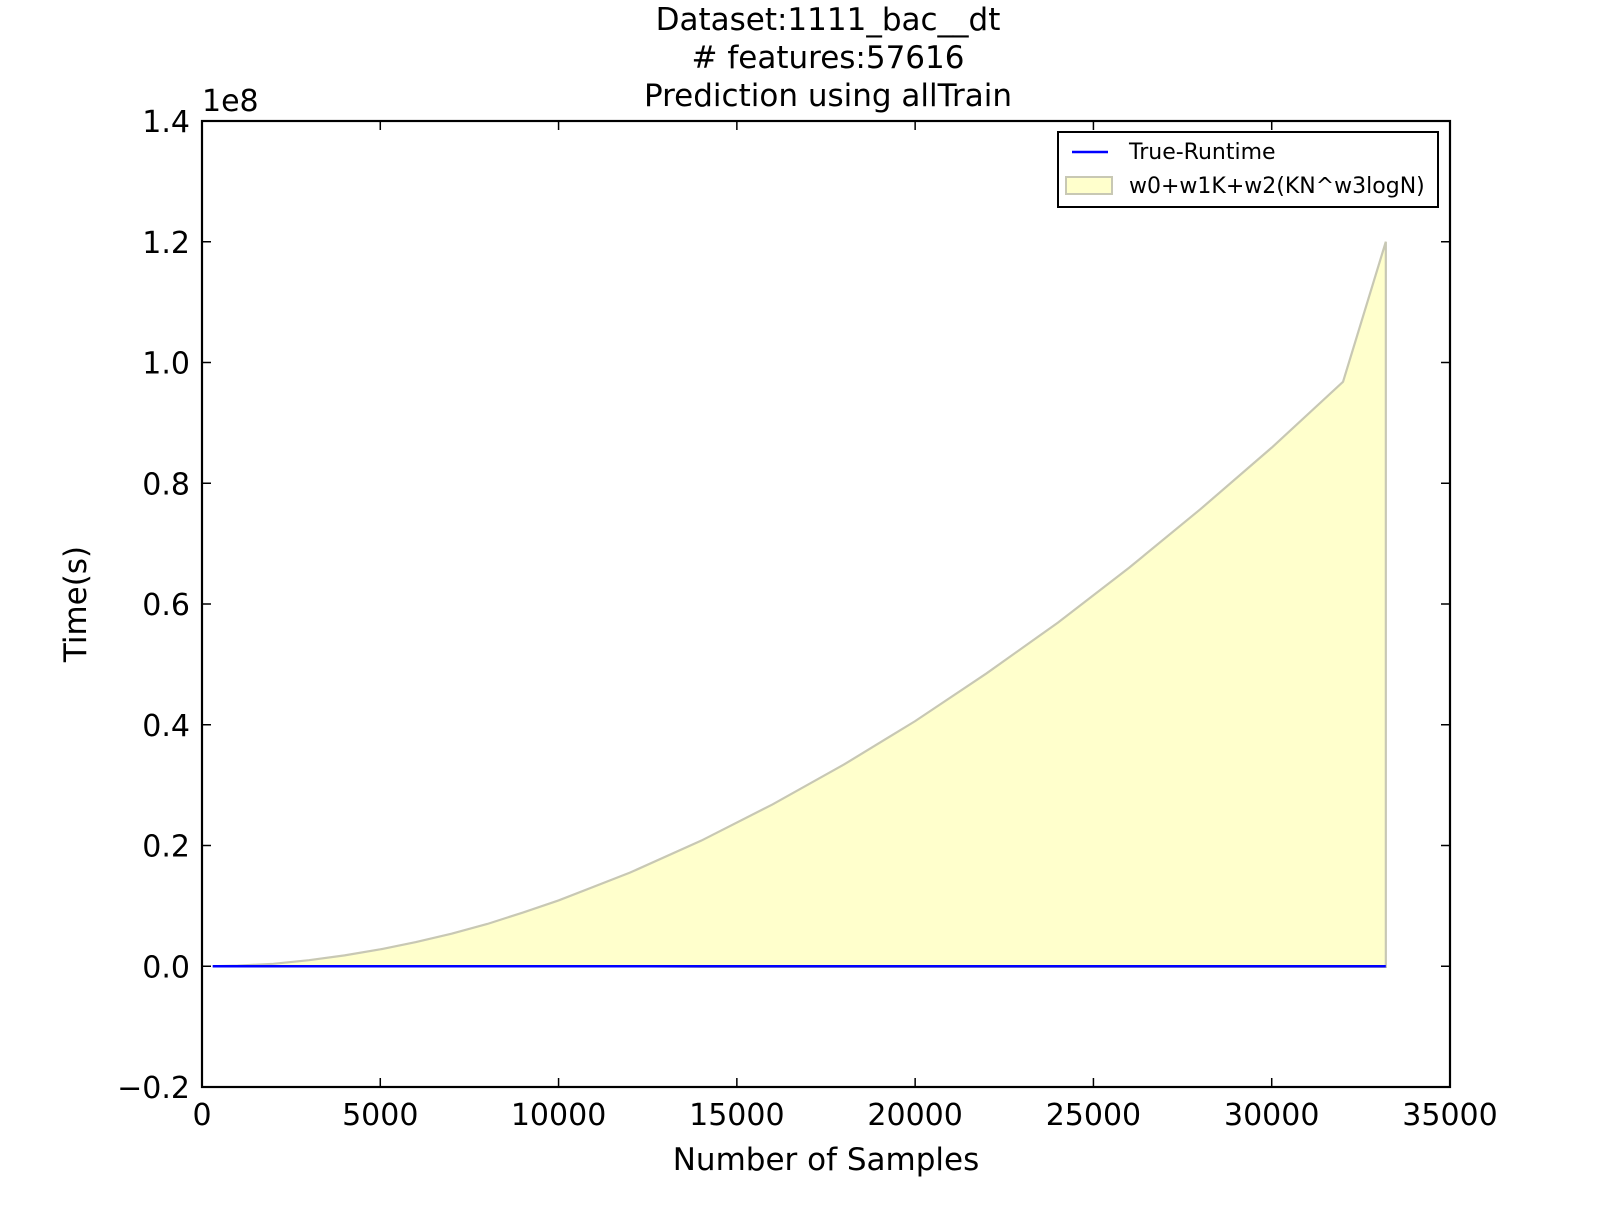  What do you see at coordinates (1093, 1115) in the screenshot?
I see `x-tick-label: 25000` at bounding box center [1093, 1115].